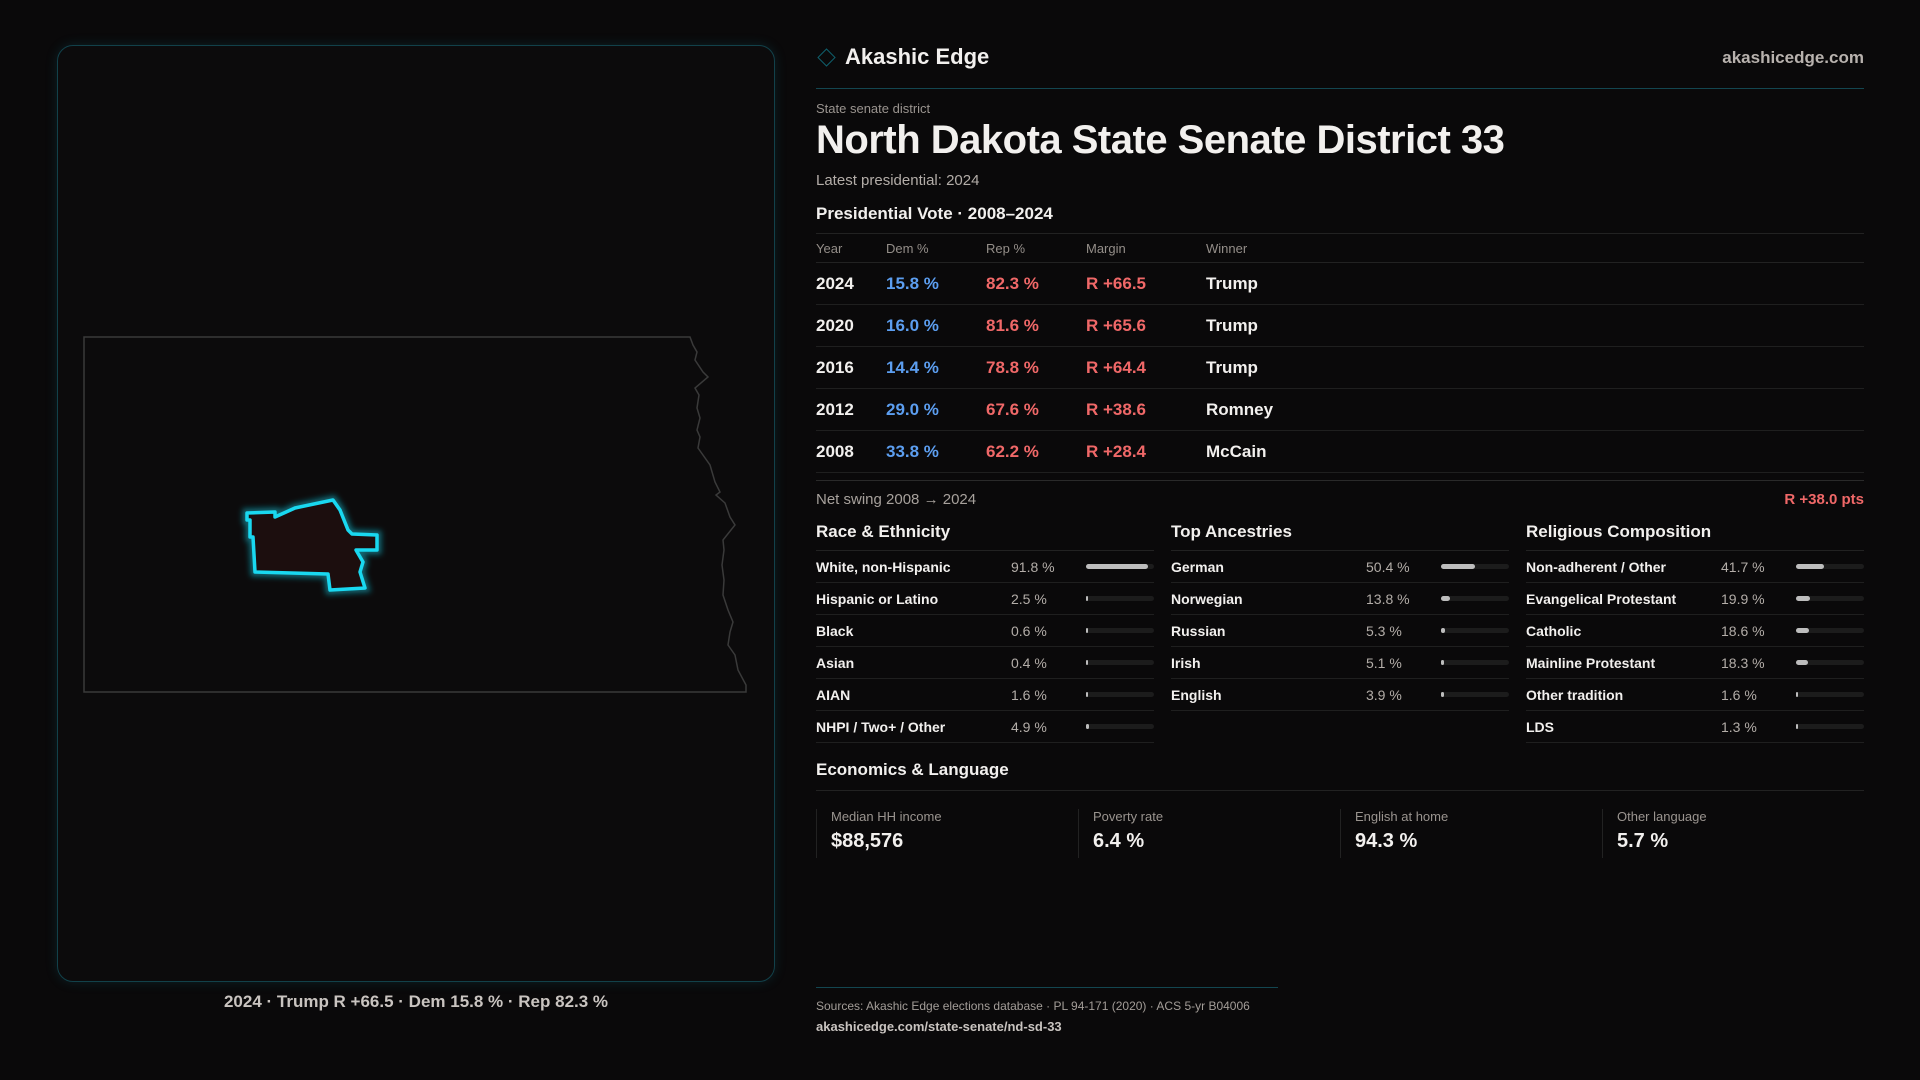 Image resolution: width=1920 pixels, height=1080 pixels. Describe the element at coordinates (1601, 598) in the screenshot. I see `item-label: Evangelical Protestant` at that location.